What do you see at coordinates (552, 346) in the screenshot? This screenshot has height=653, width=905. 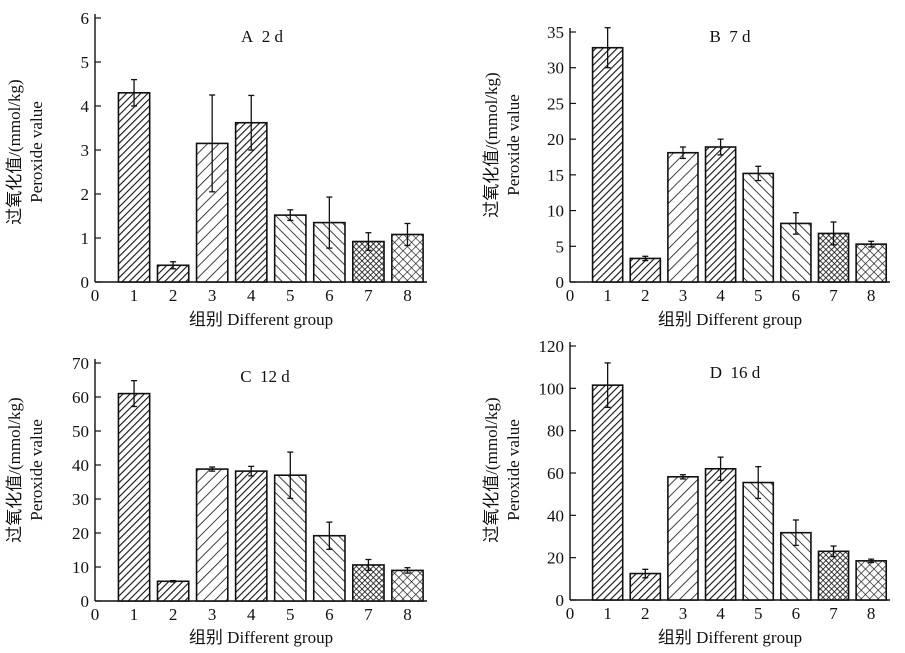 I see `y-tick-label: 120` at bounding box center [552, 346].